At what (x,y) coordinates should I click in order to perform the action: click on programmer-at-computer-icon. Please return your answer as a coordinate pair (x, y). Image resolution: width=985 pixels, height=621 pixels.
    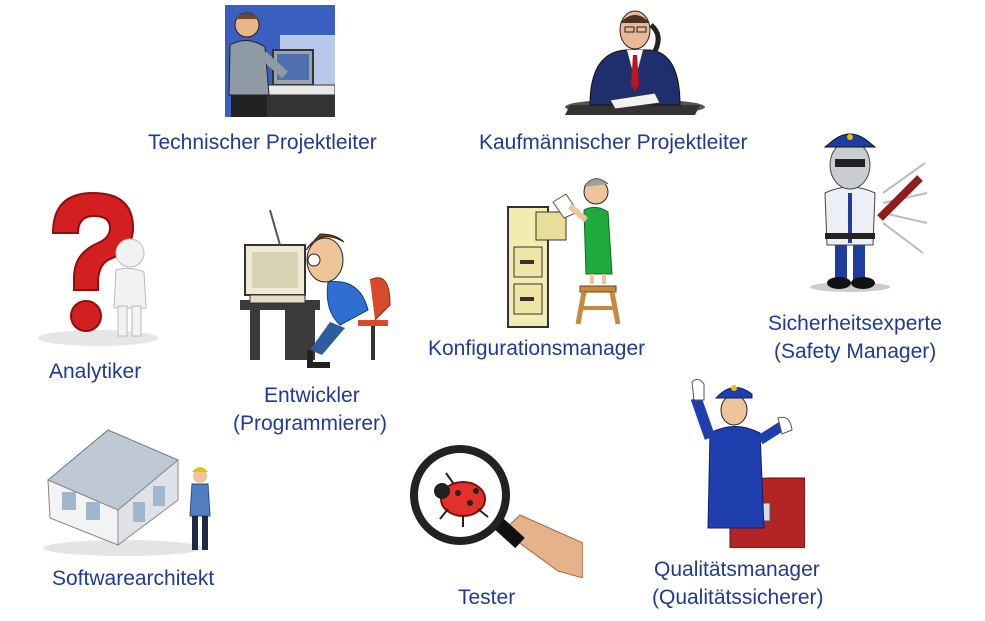
    Looking at the image, I should click on (315, 289).